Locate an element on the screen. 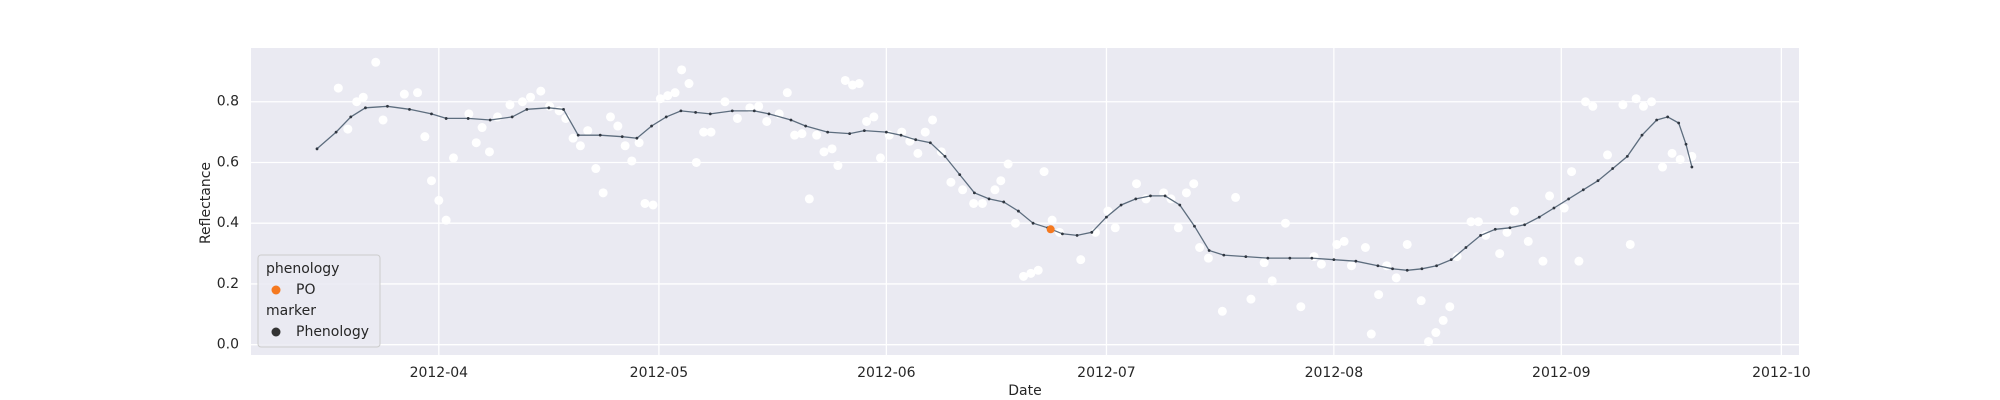  legend-title: phenology is located at coordinates (302, 269).